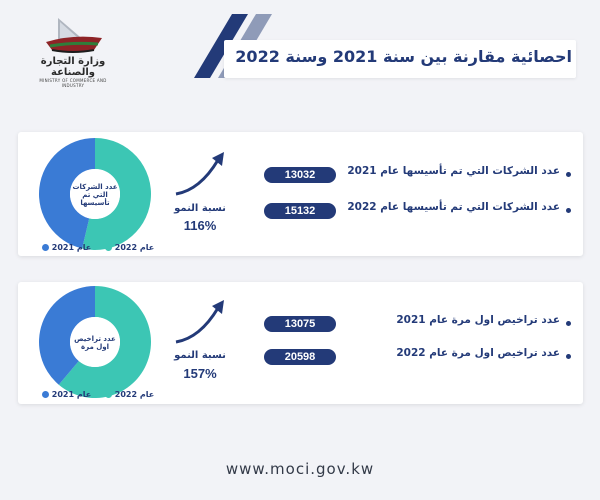 This screenshot has height=500, width=600. Describe the element at coordinates (478, 320) in the screenshot. I see `licenses-2021-label: عدد تراخيص اول مرة عام 2021` at that location.